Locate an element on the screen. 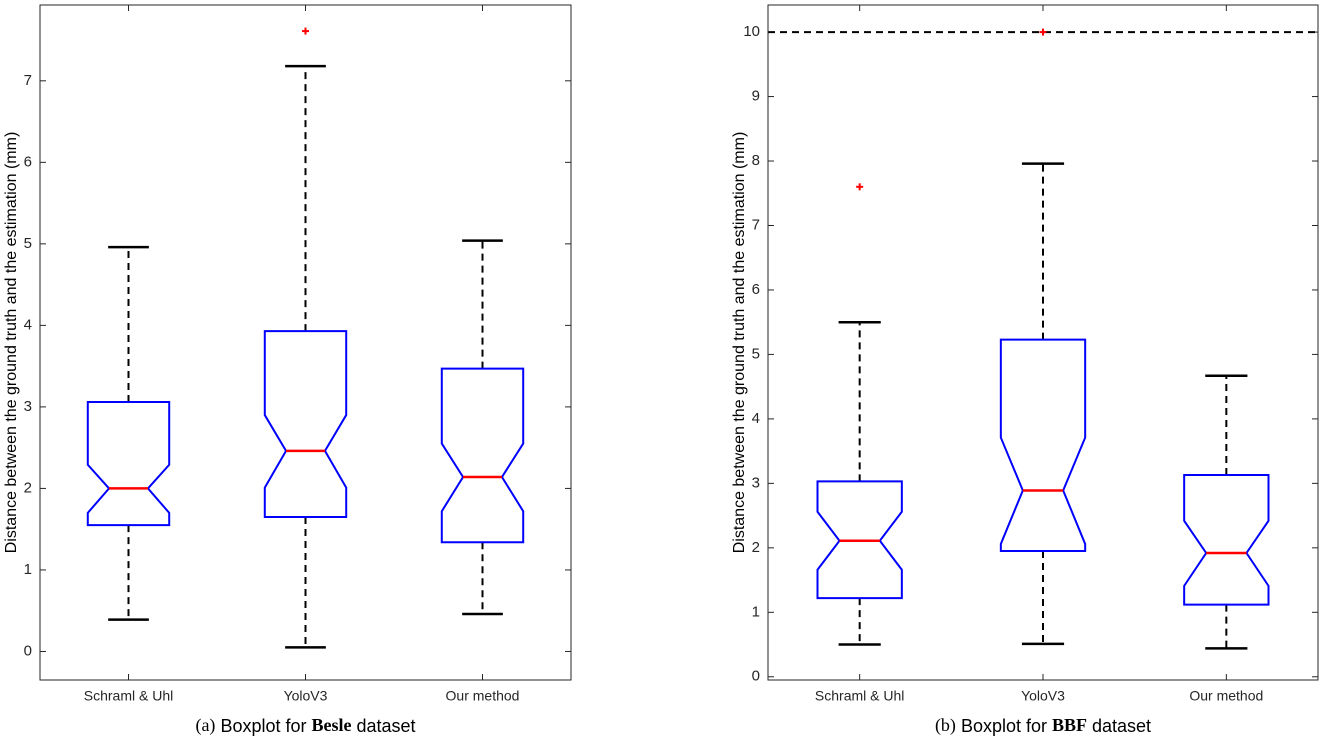 Image resolution: width=1336 pixels, height=744 pixels. y-tick-label: 9 is located at coordinates (756, 96).